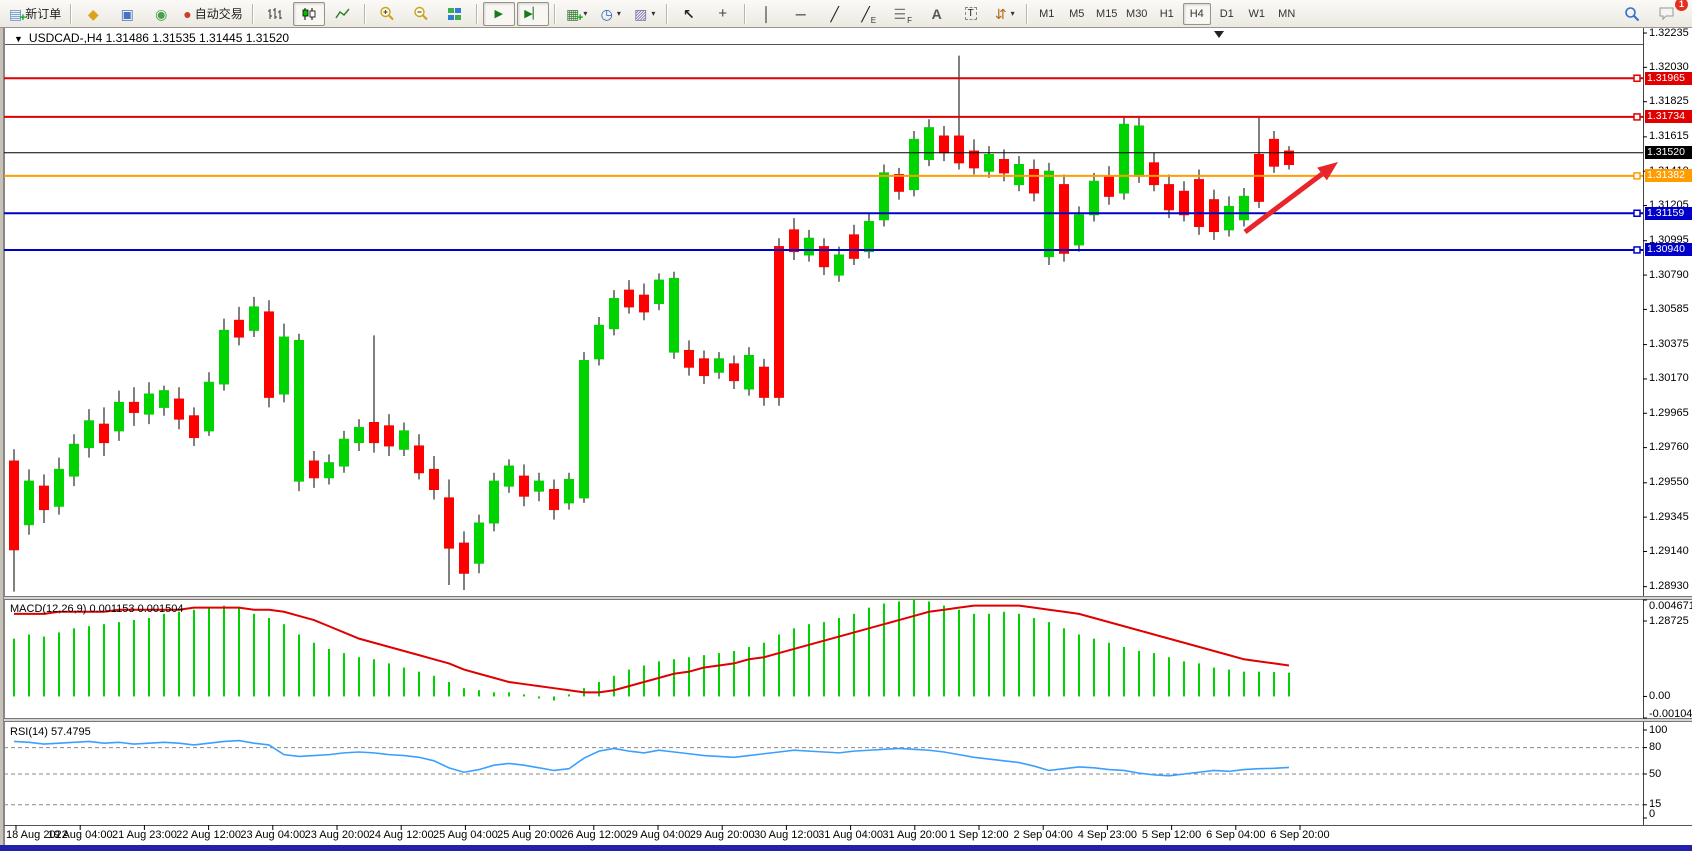 This screenshot has width=1692, height=851. What do you see at coordinates (1107, 13) in the screenshot?
I see `timeframe-button-m15: M15` at bounding box center [1107, 13].